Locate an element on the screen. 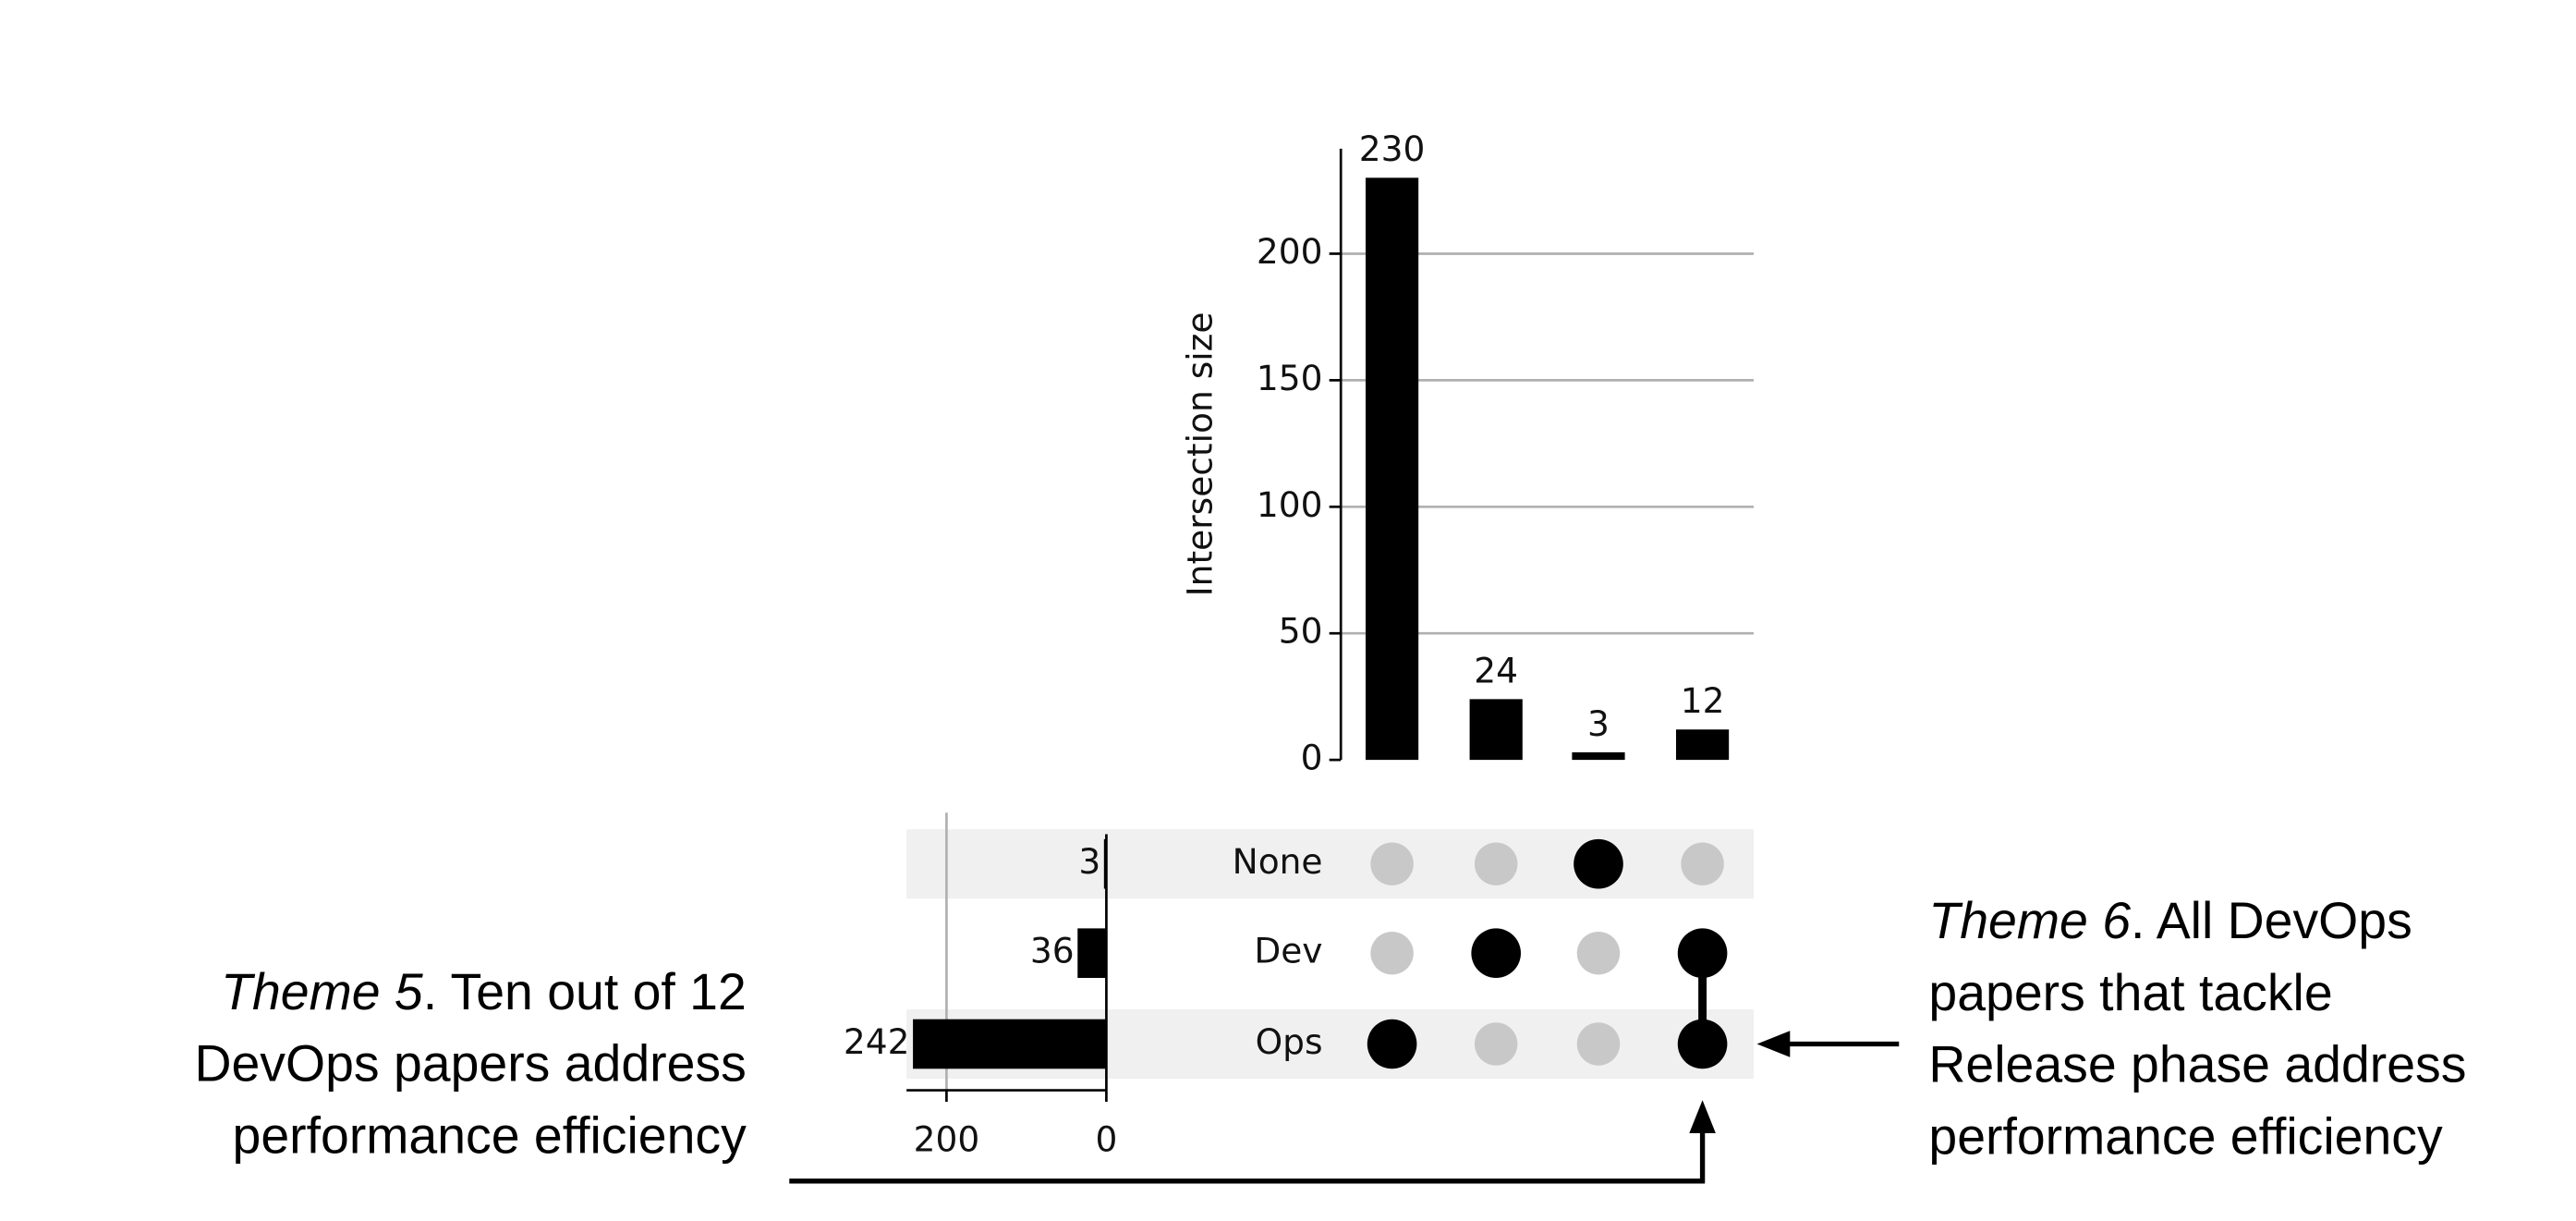 Image resolution: width=2576 pixels, height=1221 pixels. annotation: DevOps papers address is located at coordinates (471, 1064).